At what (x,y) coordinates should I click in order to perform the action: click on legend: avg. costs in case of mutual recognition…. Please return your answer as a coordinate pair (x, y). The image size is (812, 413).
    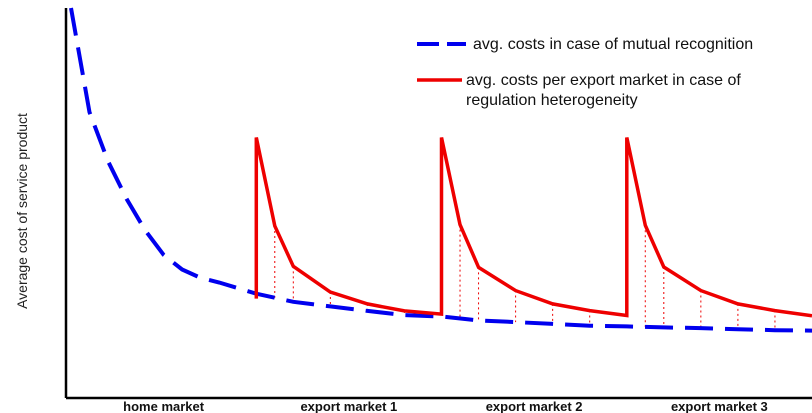
    Looking at the image, I should click on (585, 72).